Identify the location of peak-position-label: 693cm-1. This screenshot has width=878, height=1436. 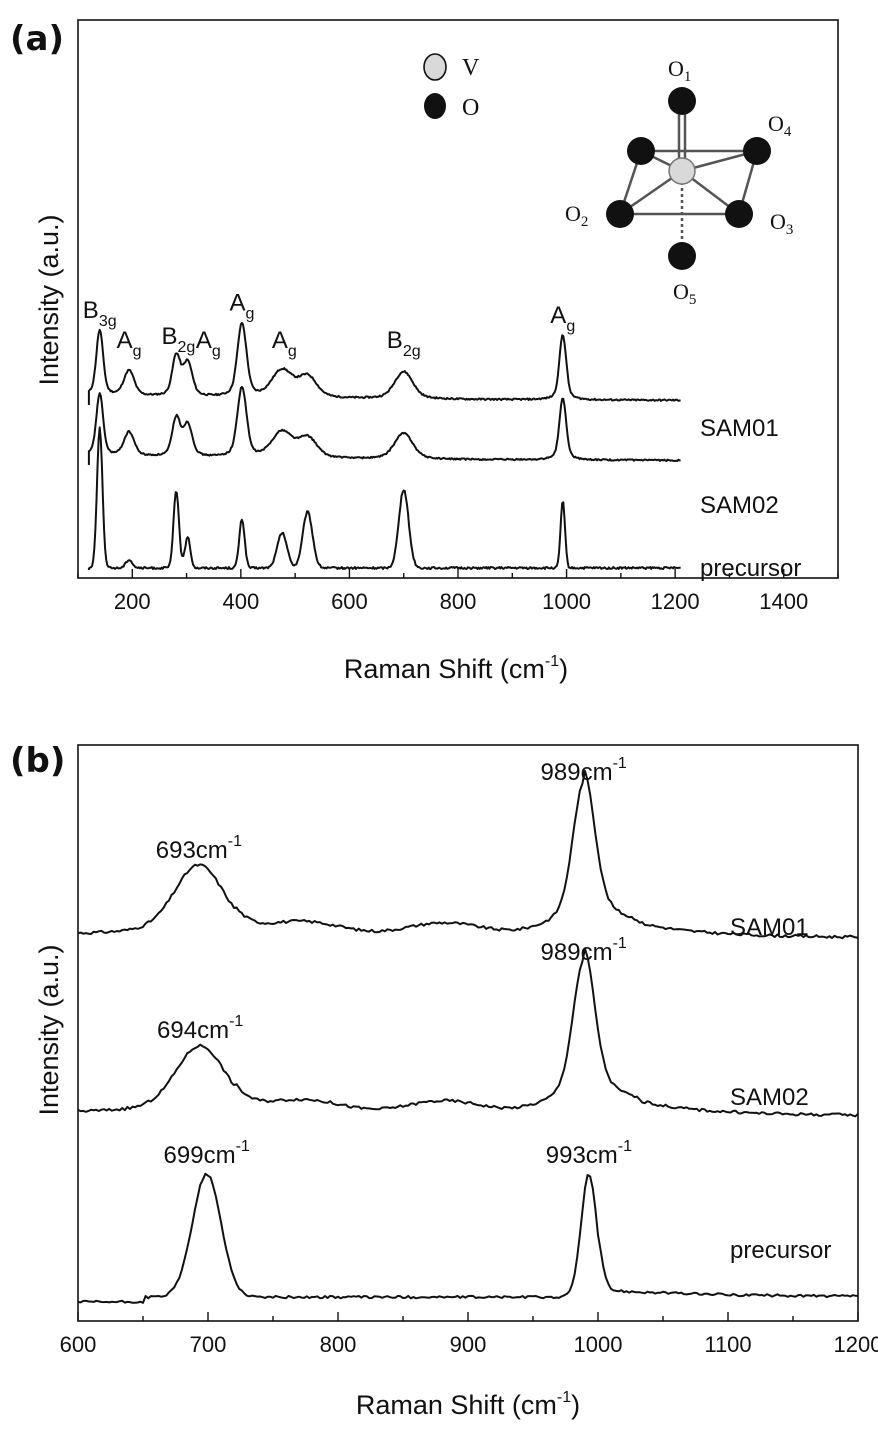
(199, 848).